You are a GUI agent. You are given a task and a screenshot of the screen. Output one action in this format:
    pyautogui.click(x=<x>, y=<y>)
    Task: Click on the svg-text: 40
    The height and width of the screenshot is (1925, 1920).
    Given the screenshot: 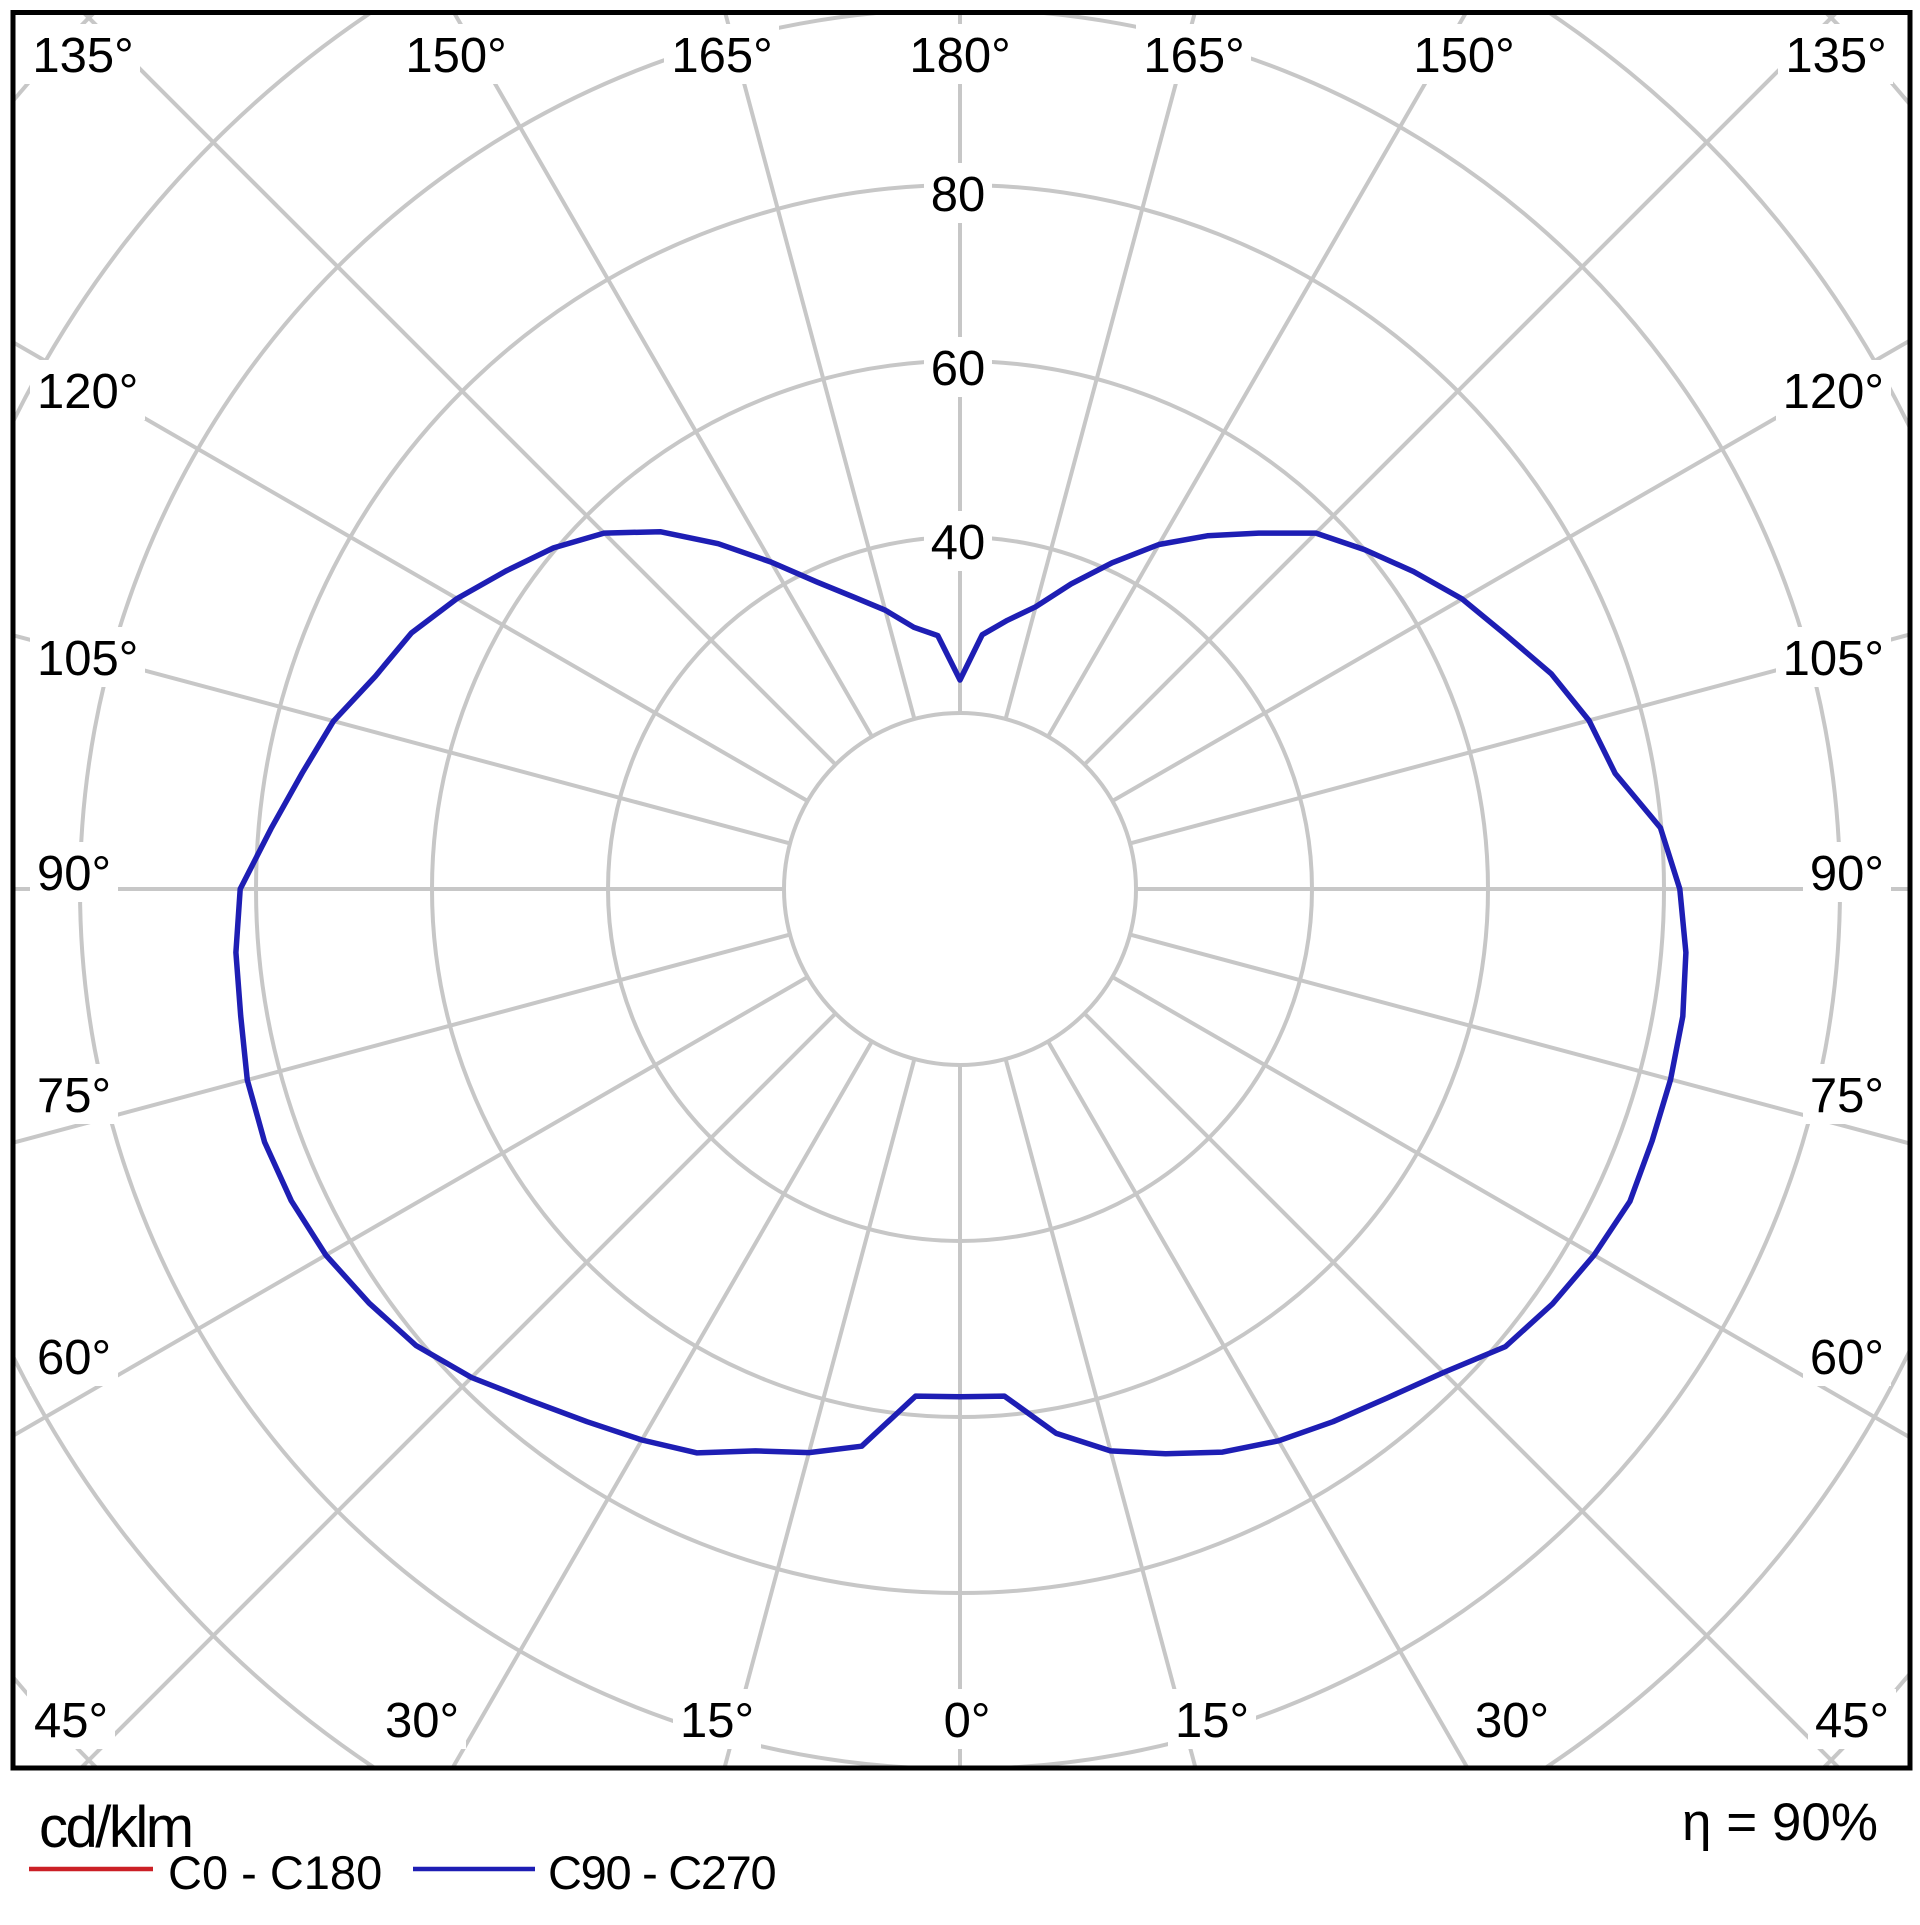 What is the action you would take?
    pyautogui.click(x=958, y=543)
    